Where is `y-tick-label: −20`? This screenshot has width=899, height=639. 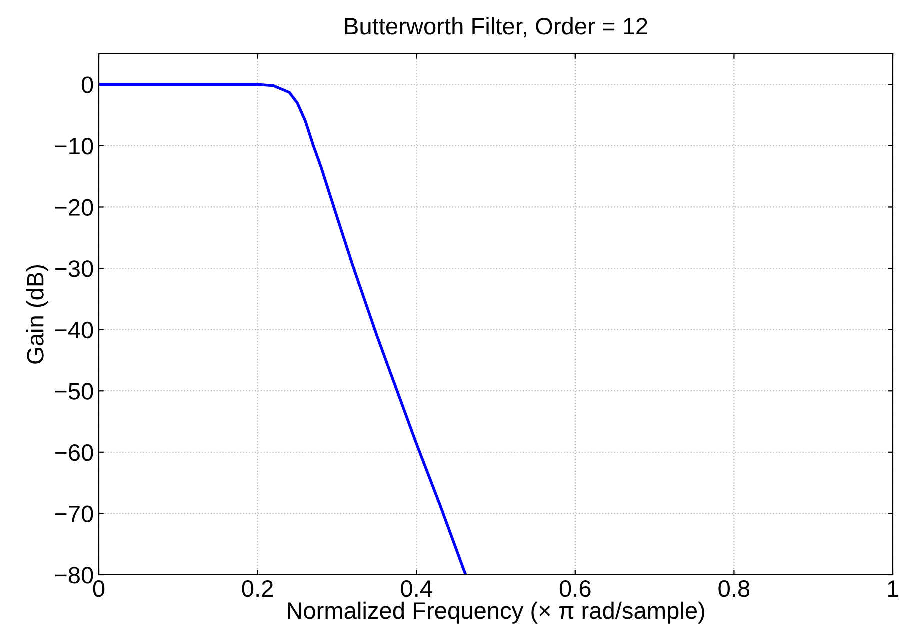 y-tick-label: −20 is located at coordinates (74, 207).